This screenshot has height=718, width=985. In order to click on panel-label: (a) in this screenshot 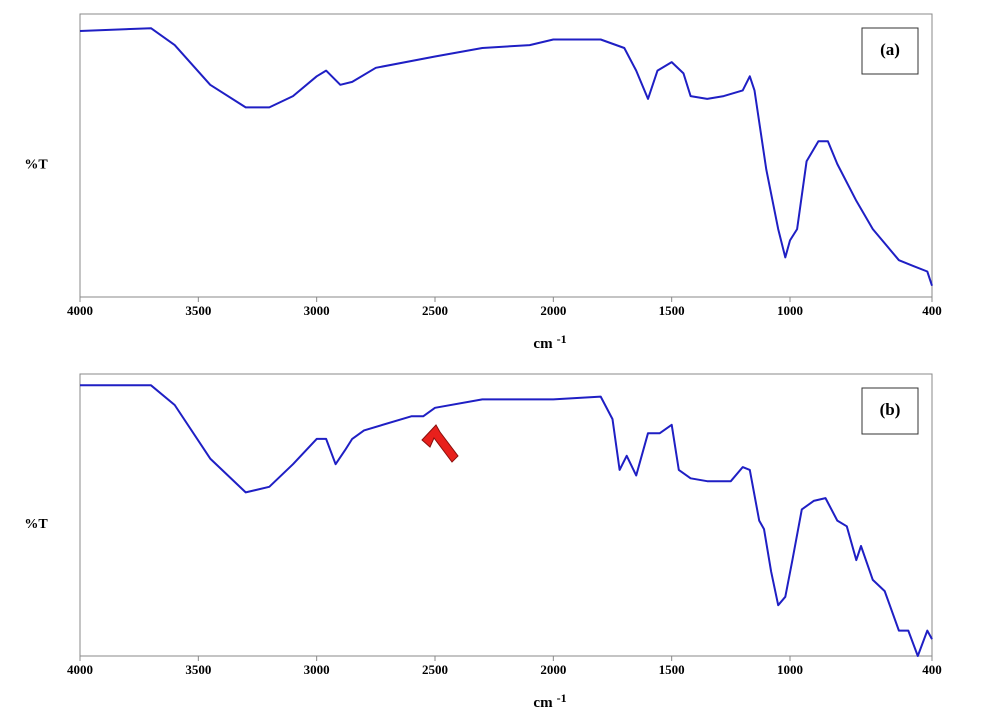, I will do `click(890, 49)`.